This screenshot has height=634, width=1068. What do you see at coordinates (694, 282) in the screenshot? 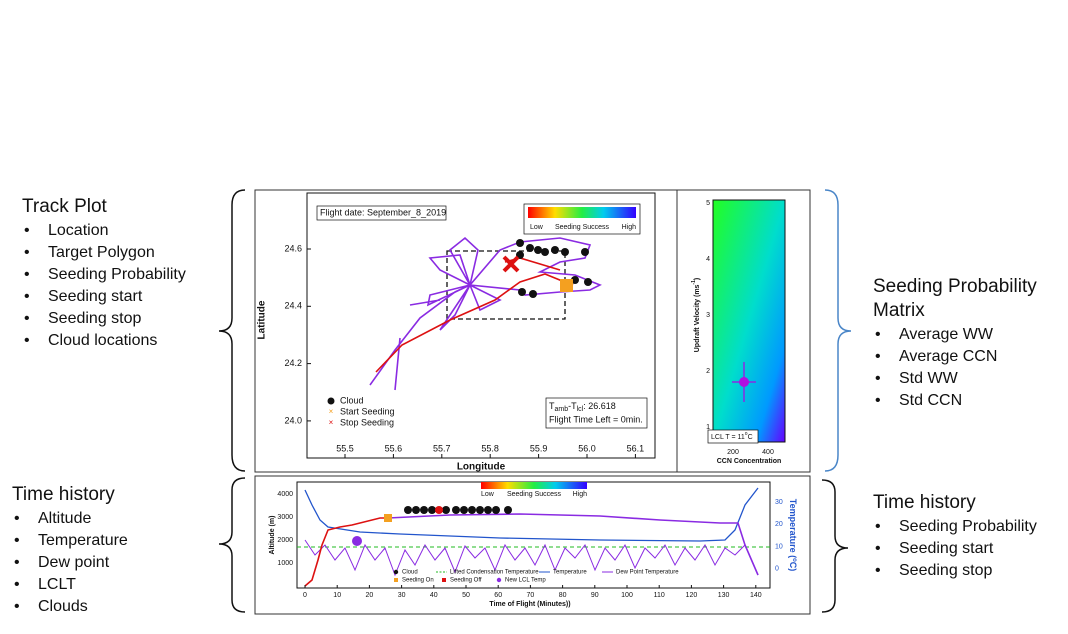
I see `label-part: -1` at bounding box center [694, 282].